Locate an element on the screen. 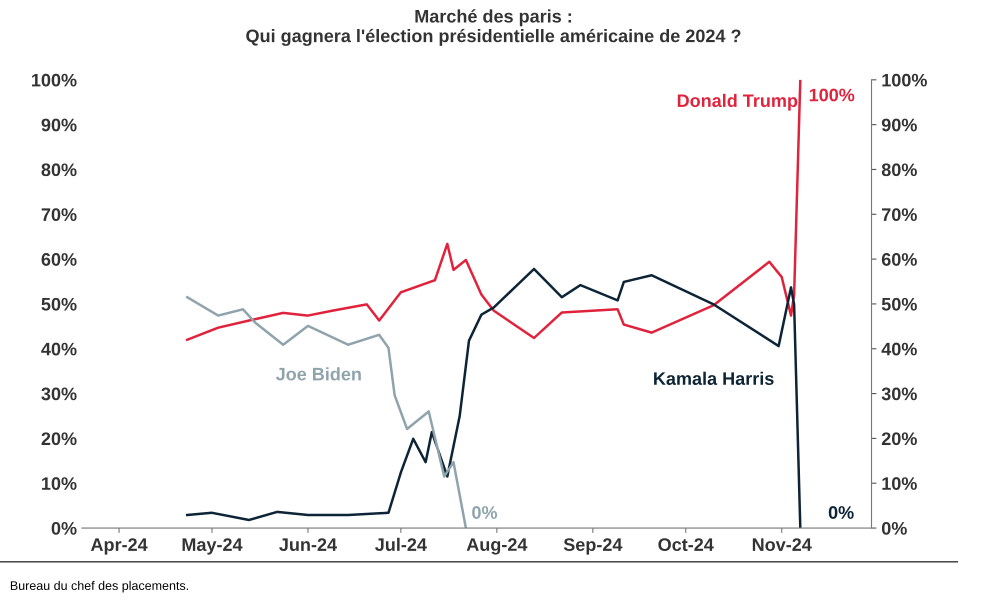 This screenshot has width=987, height=614. line-series is located at coordinates (327, 412).